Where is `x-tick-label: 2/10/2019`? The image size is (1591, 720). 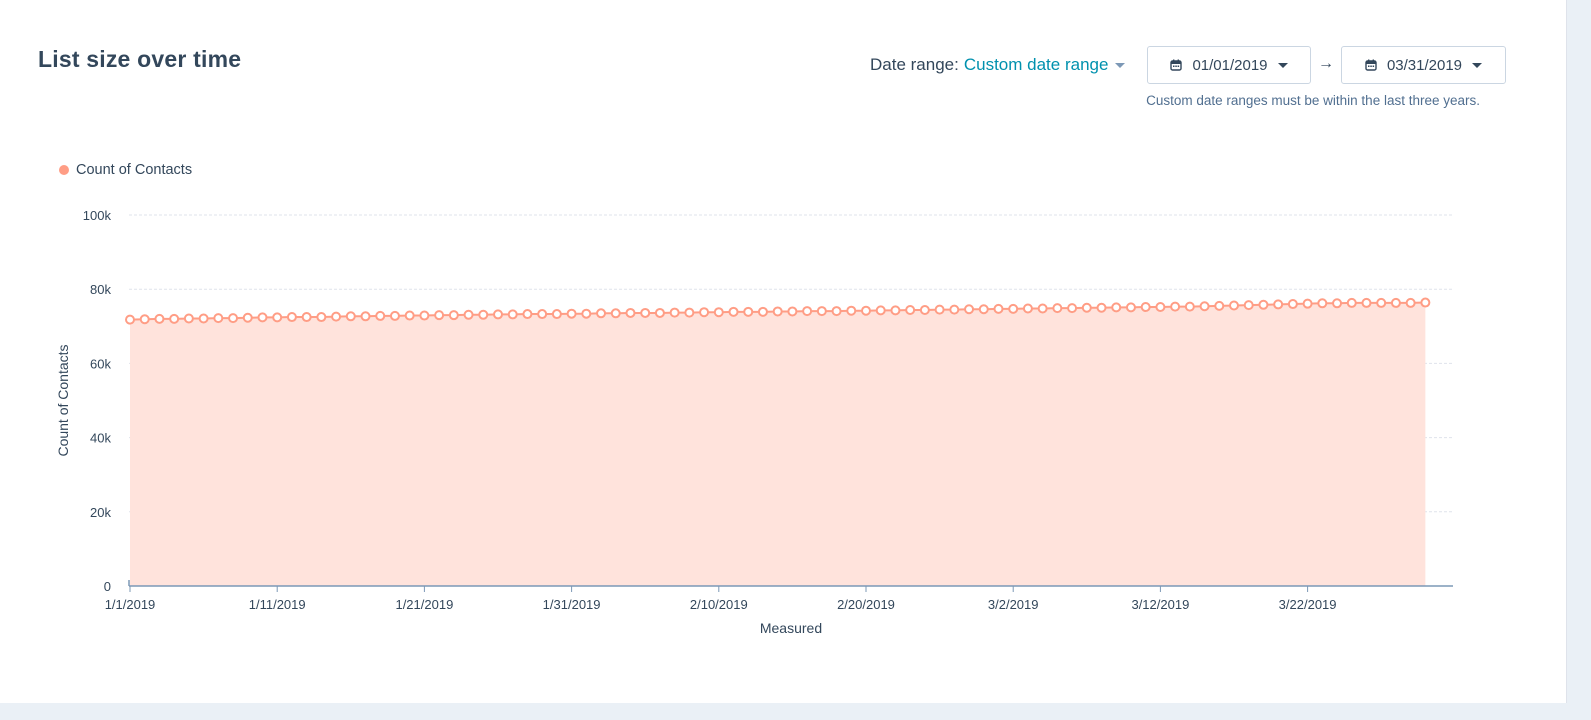 x-tick-label: 2/10/2019 is located at coordinates (719, 604).